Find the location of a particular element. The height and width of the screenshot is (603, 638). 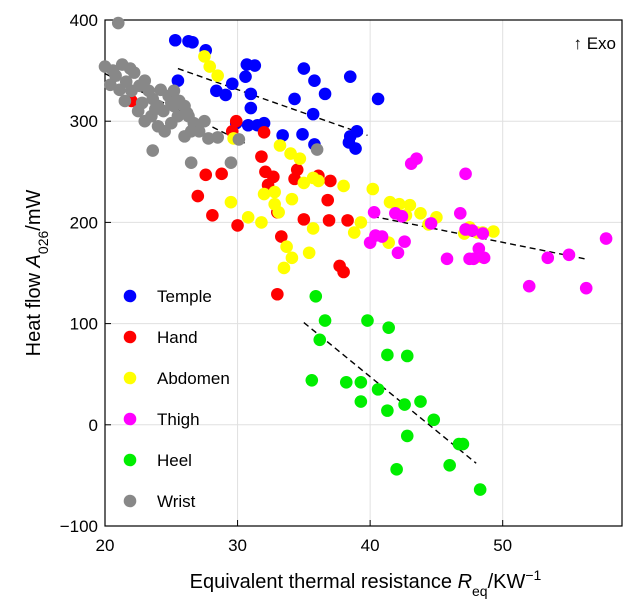

y-tick-label: 300 is located at coordinates (84, 121).